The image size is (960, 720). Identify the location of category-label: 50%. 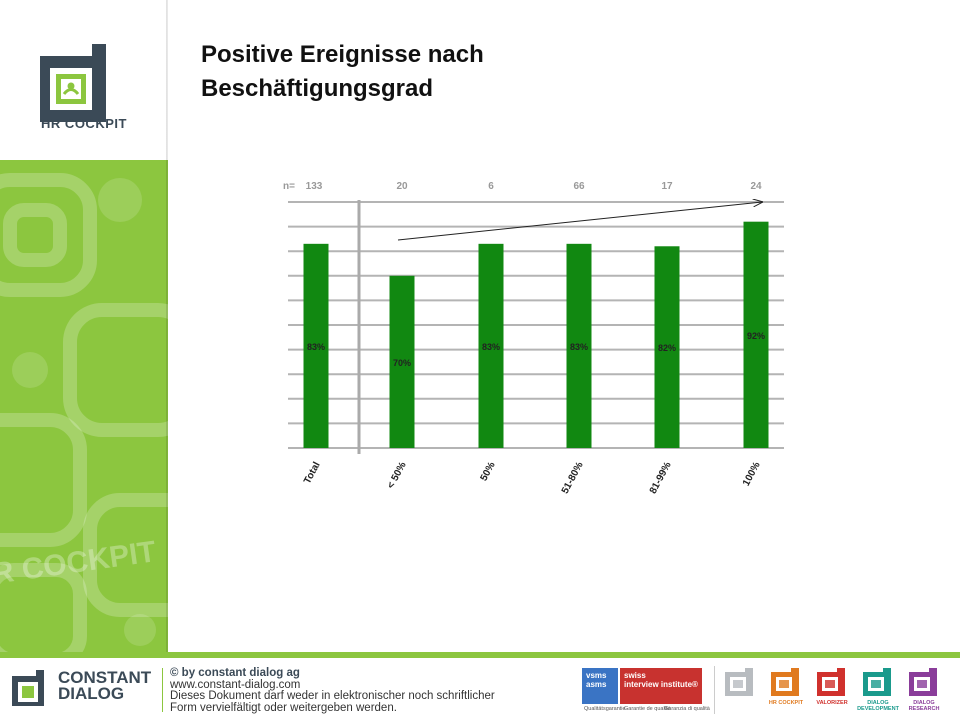
(488, 471).